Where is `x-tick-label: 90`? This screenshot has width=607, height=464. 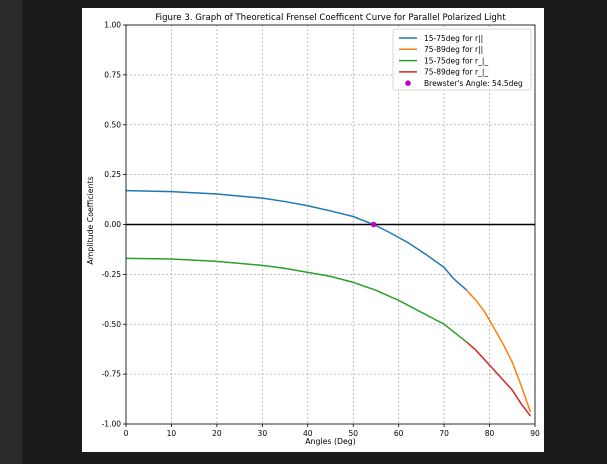 x-tick-label: 90 is located at coordinates (535, 433).